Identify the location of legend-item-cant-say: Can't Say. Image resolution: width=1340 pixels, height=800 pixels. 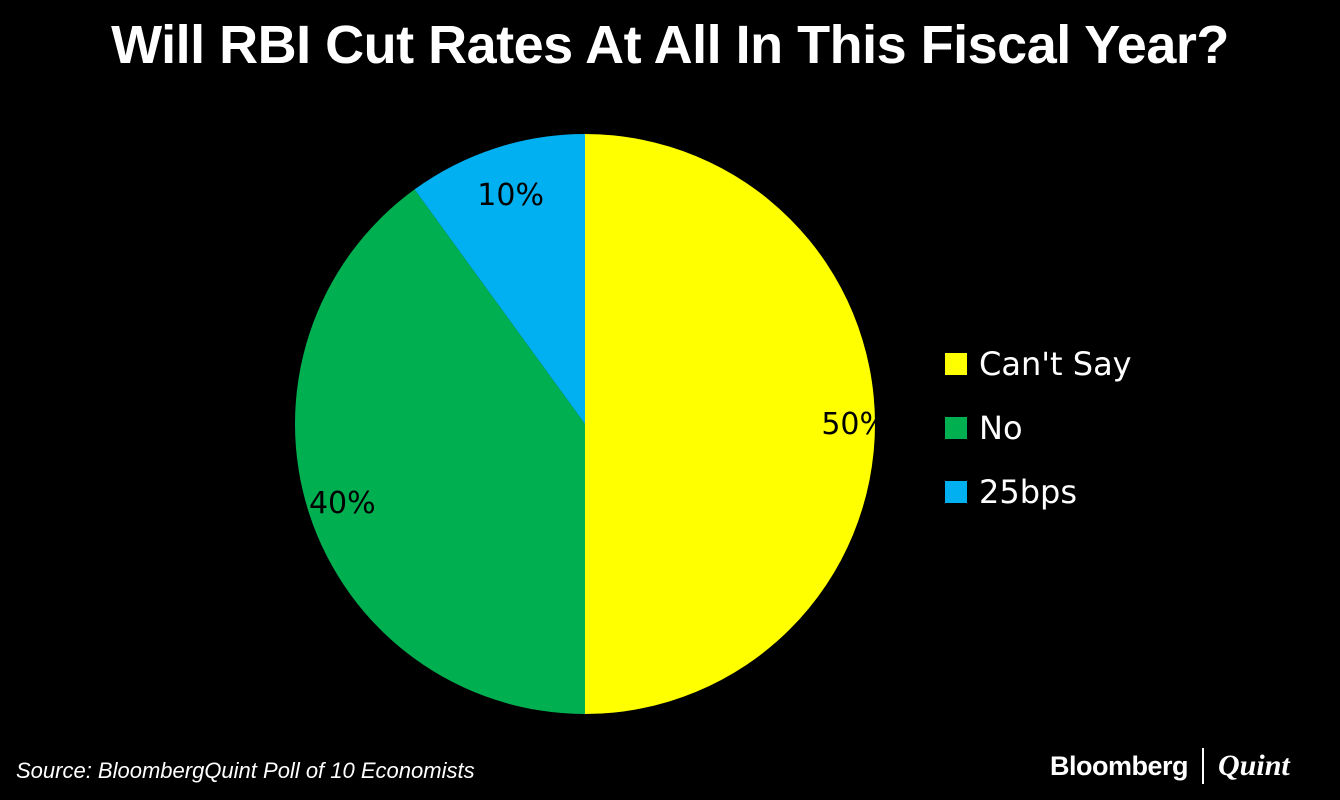
(1038, 364).